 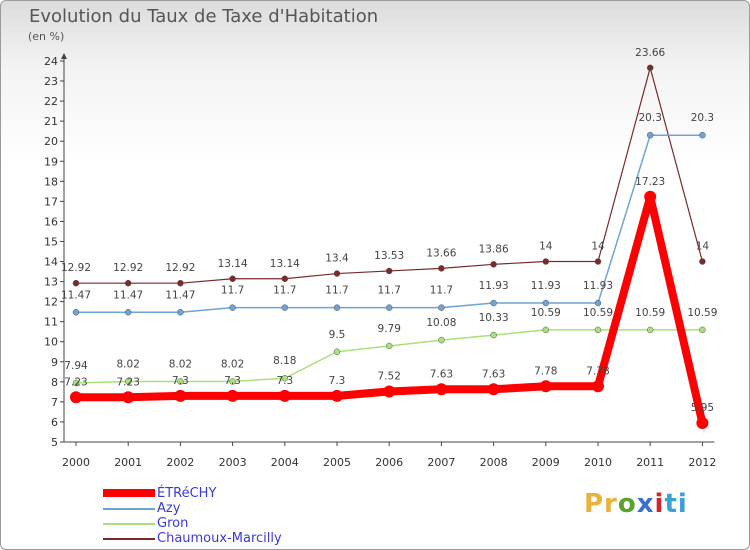 I want to click on data-label: 14, so click(x=598, y=247).